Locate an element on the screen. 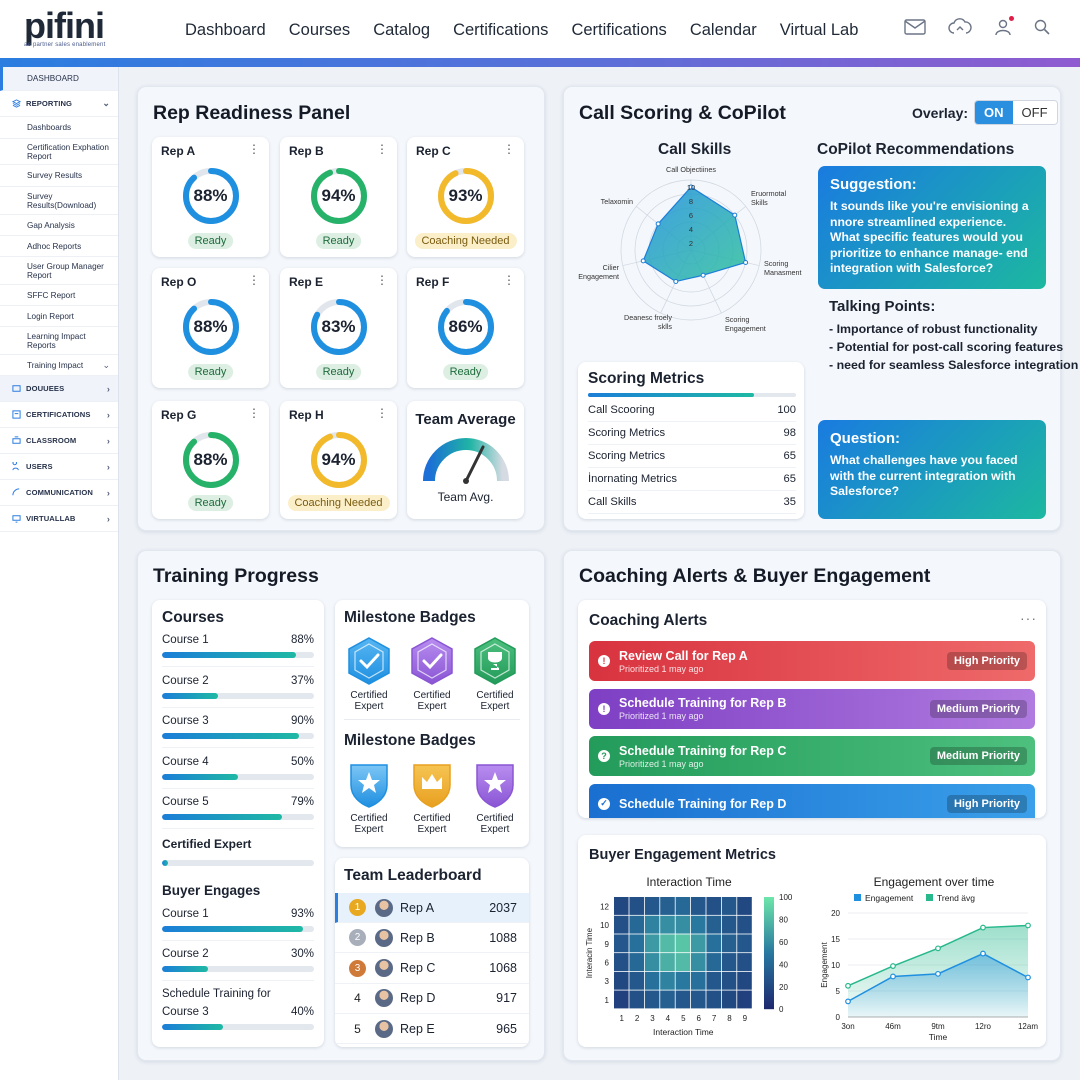  sidebar-subitem: Survey Results is located at coordinates (59, 176).